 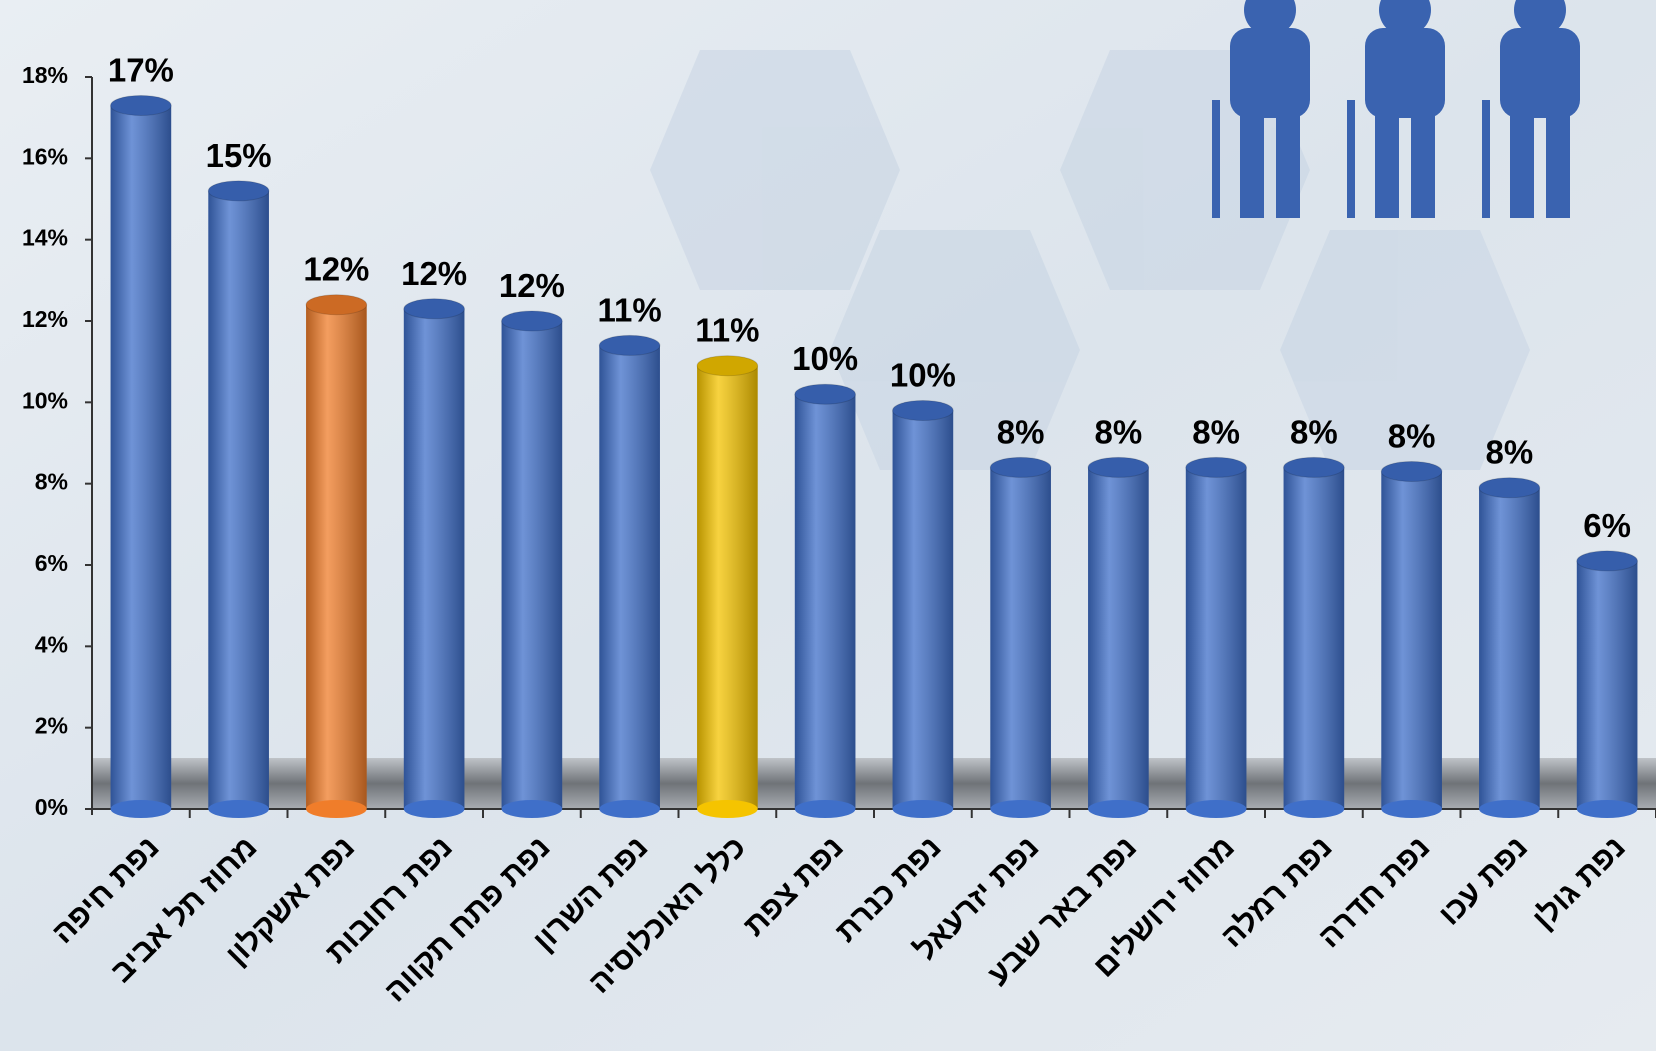 What do you see at coordinates (51, 726) in the screenshot?
I see `y-tick-label: 2%` at bounding box center [51, 726].